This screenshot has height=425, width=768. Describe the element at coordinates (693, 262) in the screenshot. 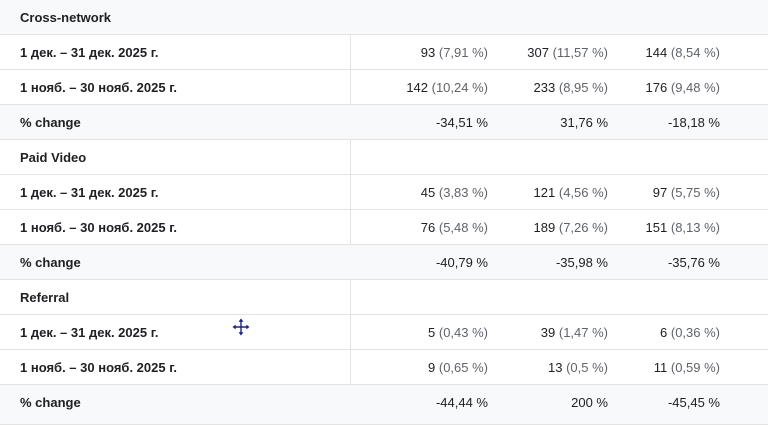

I see `change-col-3: -35,76 %` at that location.